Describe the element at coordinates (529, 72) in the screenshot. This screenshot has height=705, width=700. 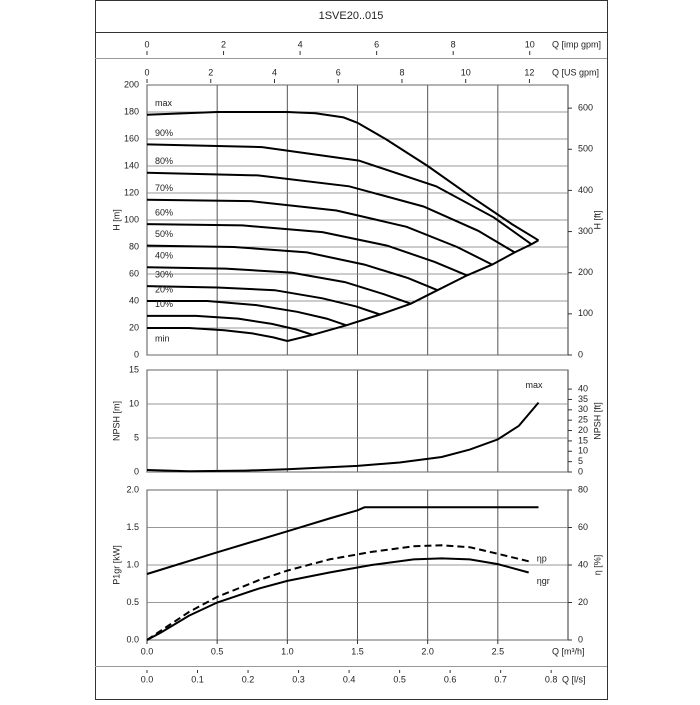
I see `top-tick-label: 12` at that location.